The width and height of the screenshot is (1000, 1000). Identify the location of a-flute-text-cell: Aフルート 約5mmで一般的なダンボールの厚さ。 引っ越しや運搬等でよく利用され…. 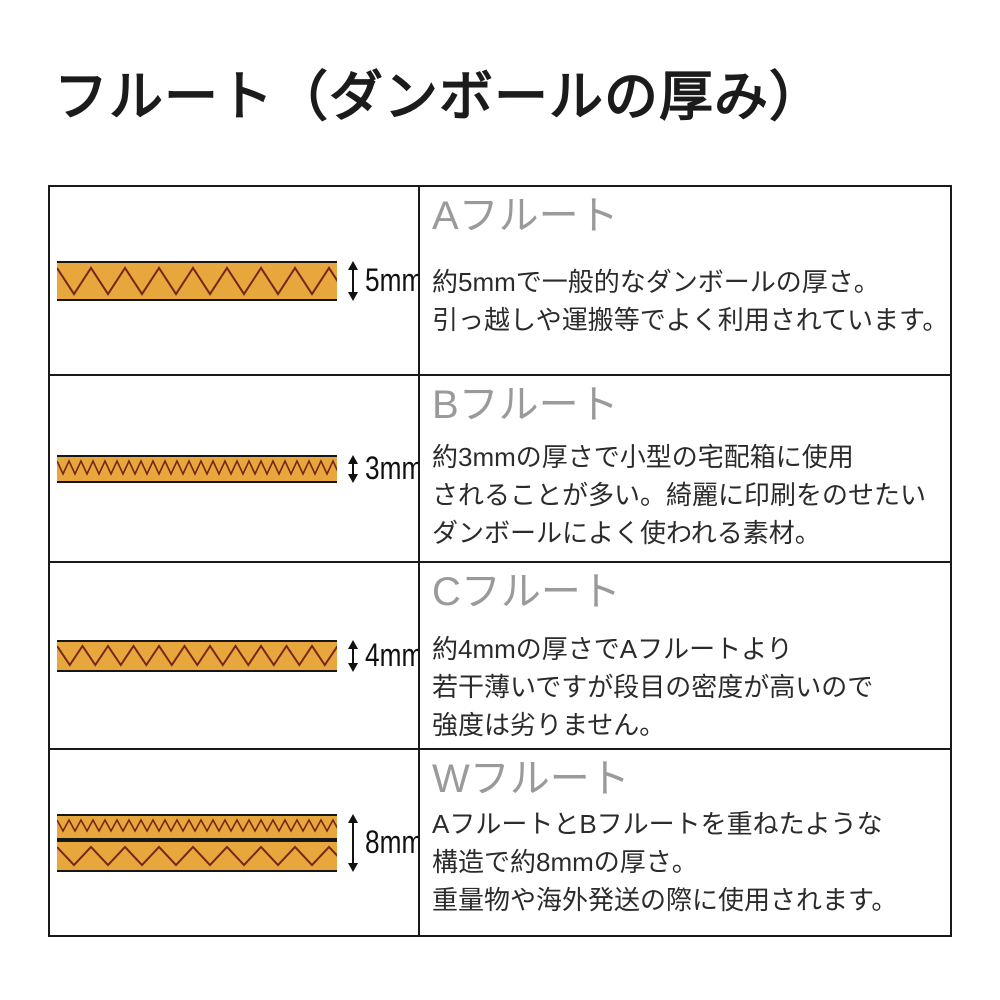
(685, 280).